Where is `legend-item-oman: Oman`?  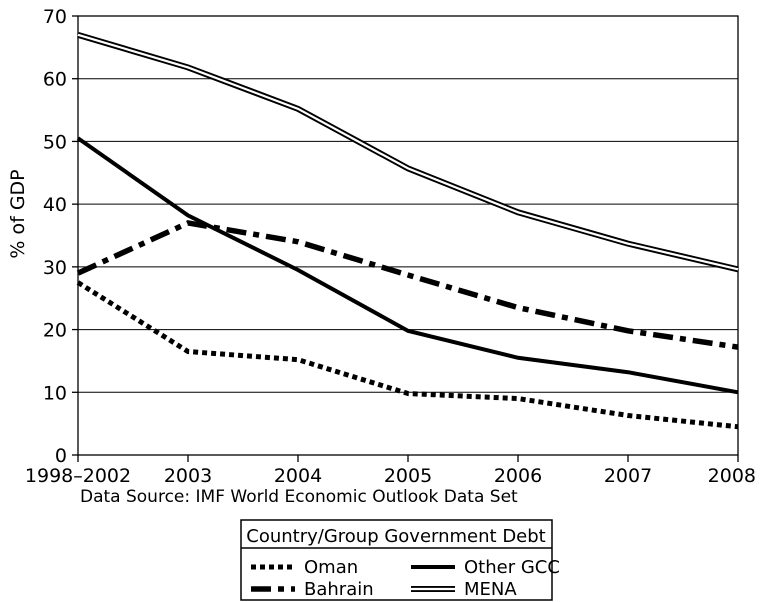 legend-item-oman: Oman is located at coordinates (304, 567).